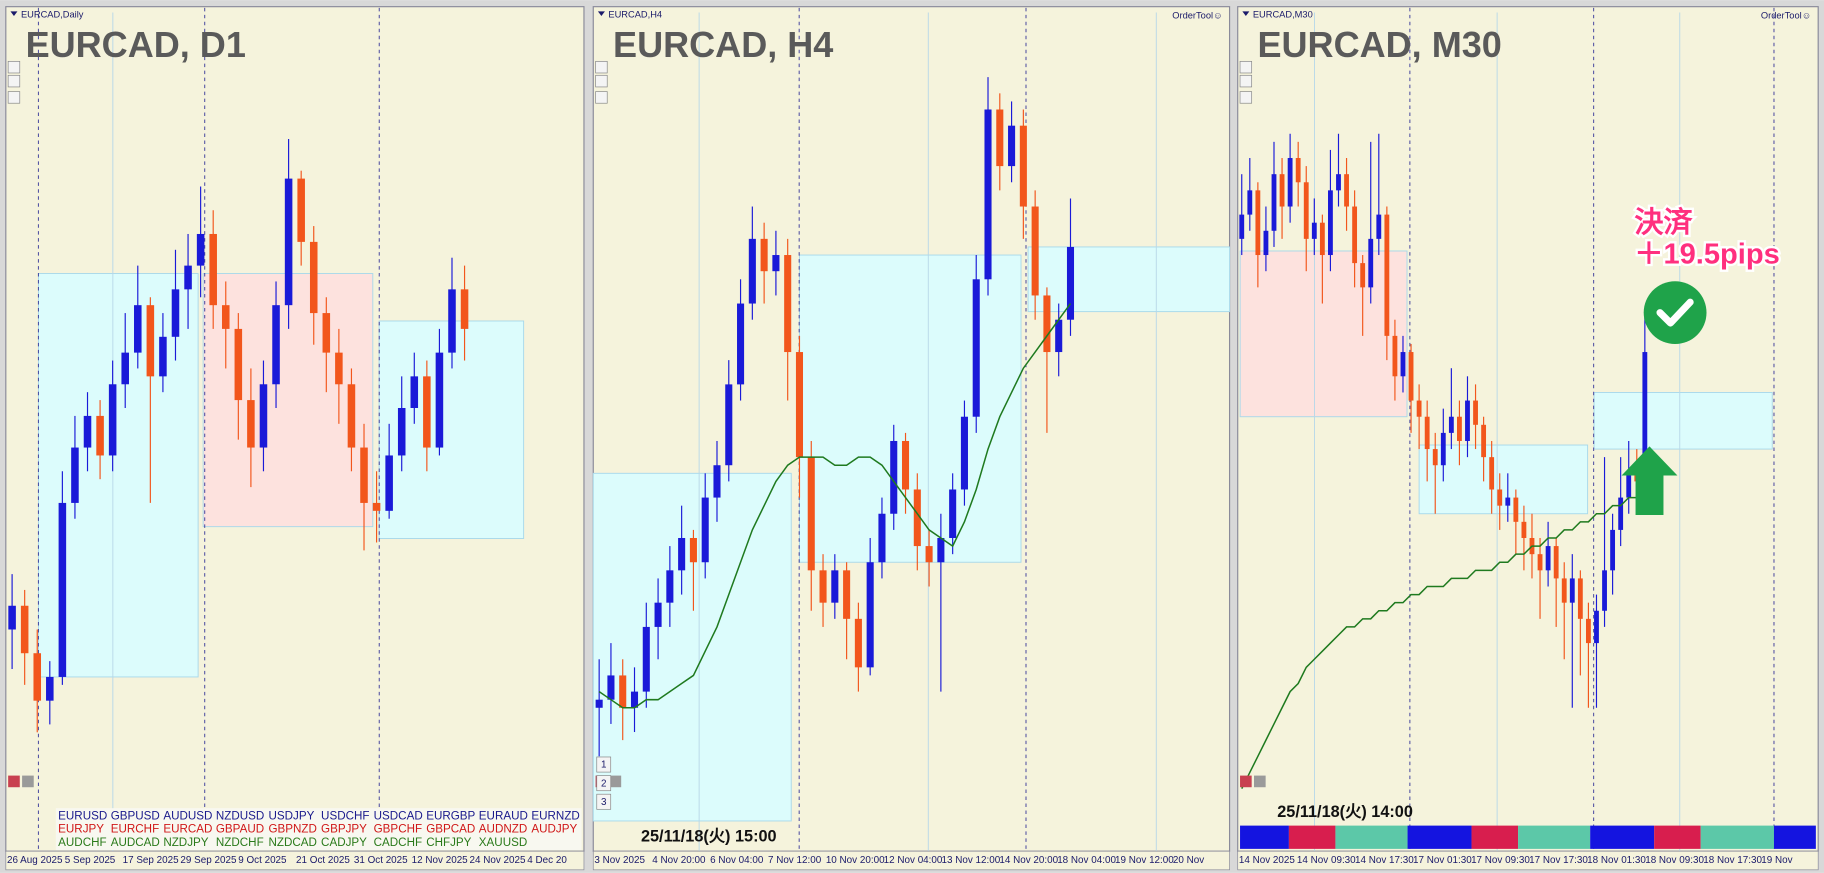 The width and height of the screenshot is (1824, 873). Describe the element at coordinates (82, 842) in the screenshot. I see `symbol-button: AUDCHF` at that location.